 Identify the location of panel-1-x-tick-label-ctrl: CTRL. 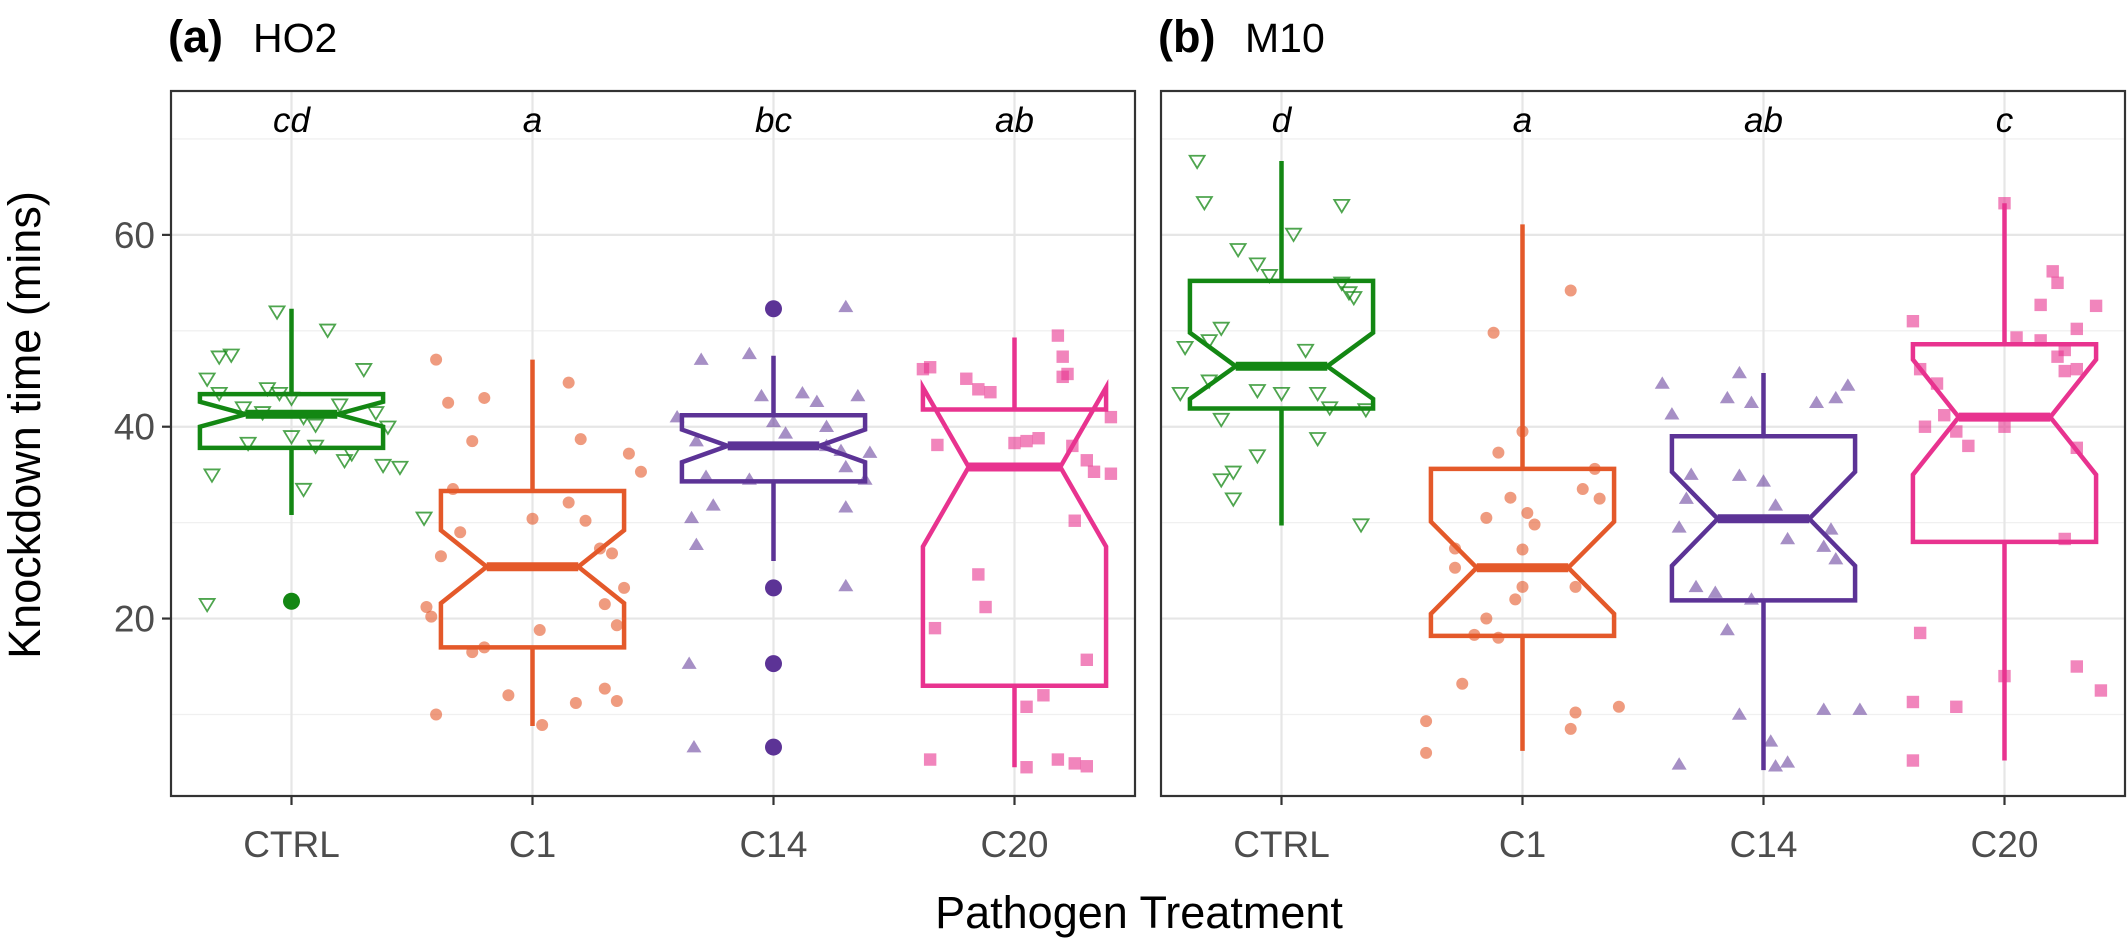
(1281, 844).